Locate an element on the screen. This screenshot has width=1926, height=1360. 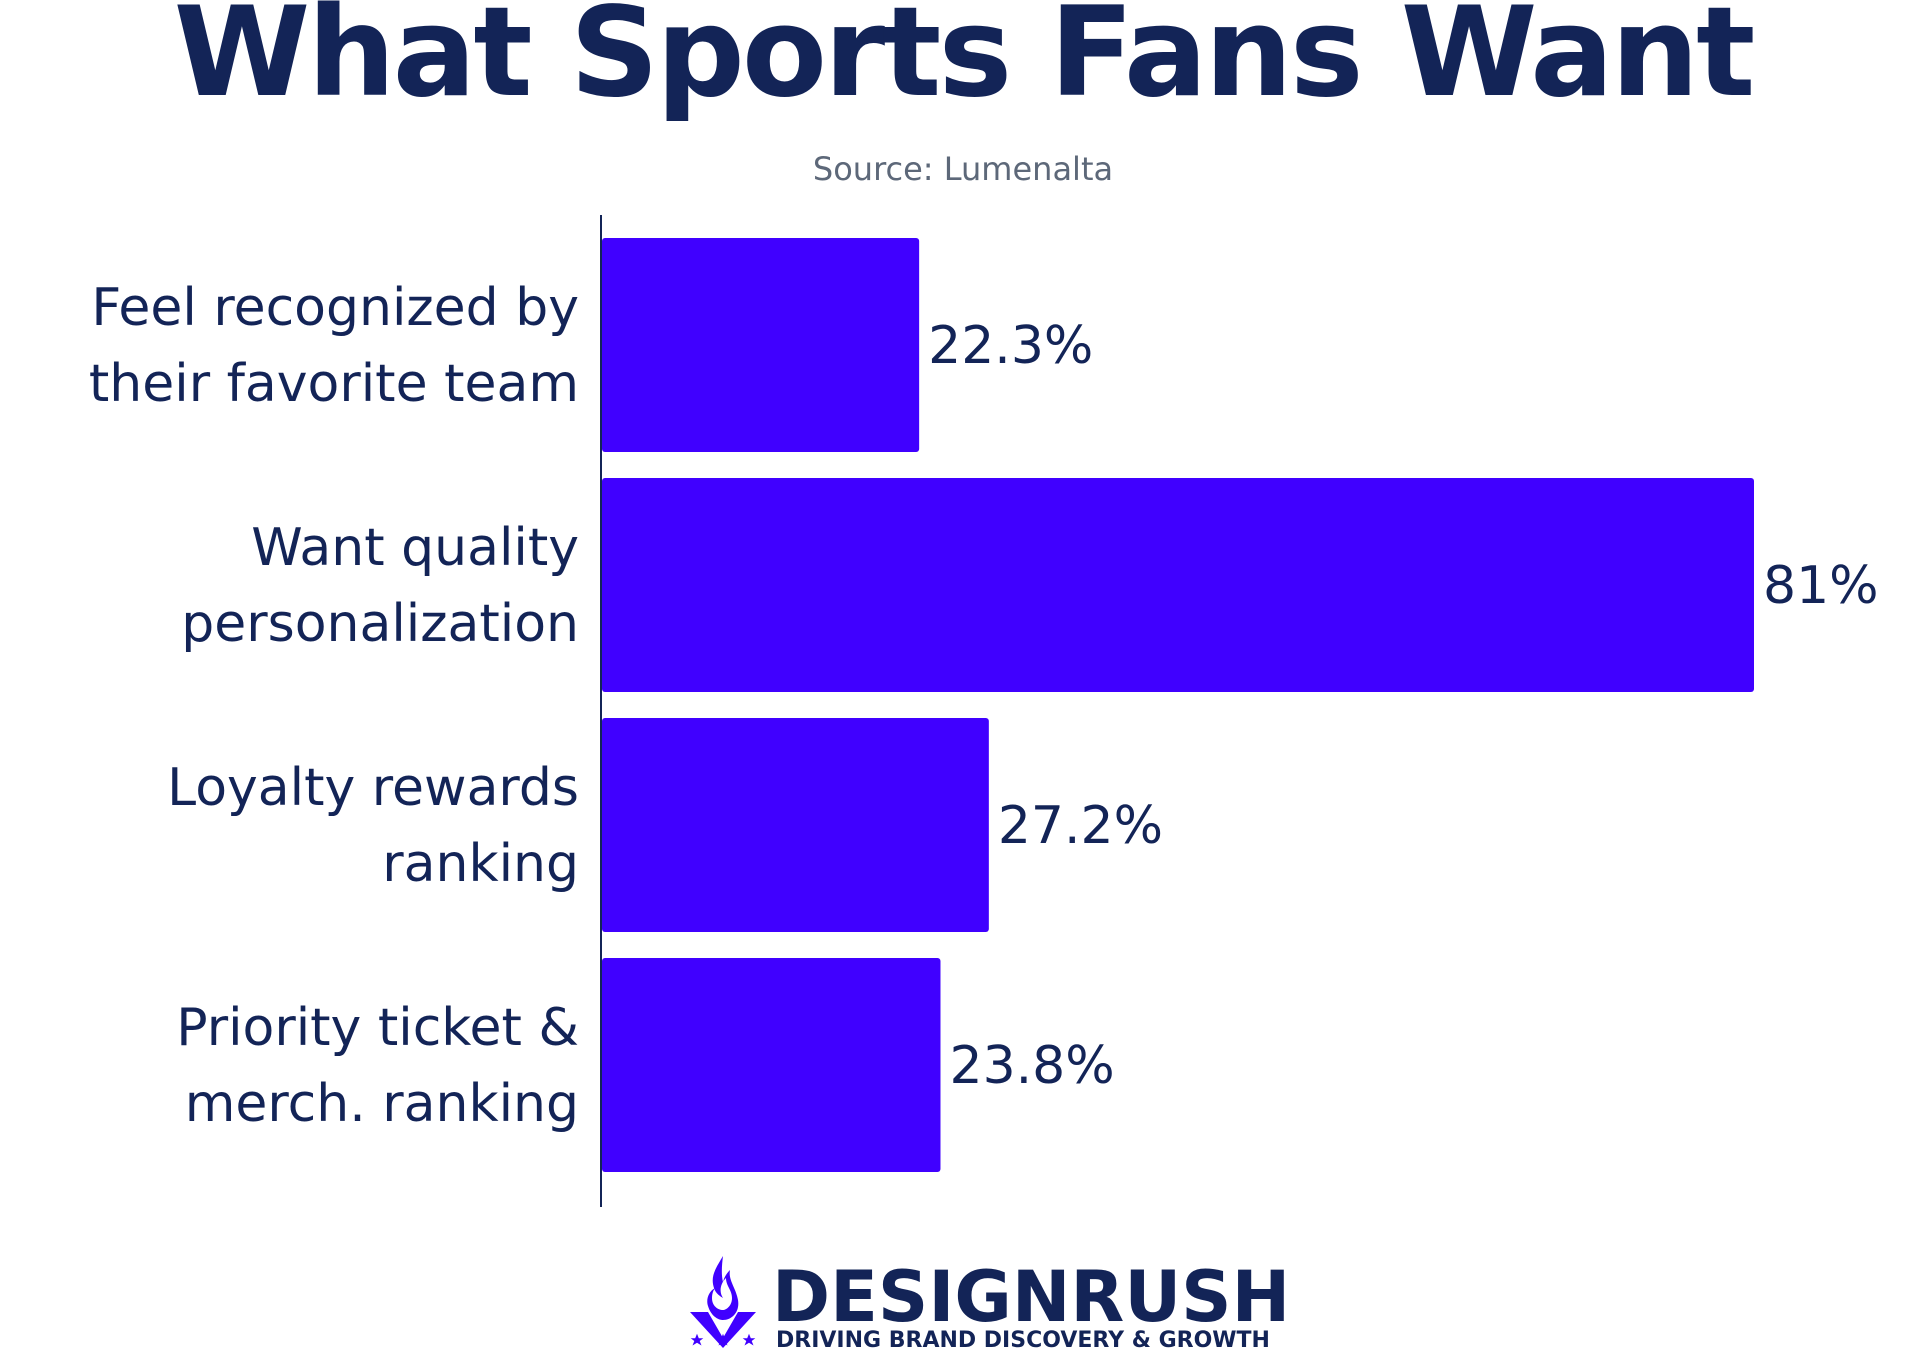
category-label: personalization is located at coordinates (380, 624).